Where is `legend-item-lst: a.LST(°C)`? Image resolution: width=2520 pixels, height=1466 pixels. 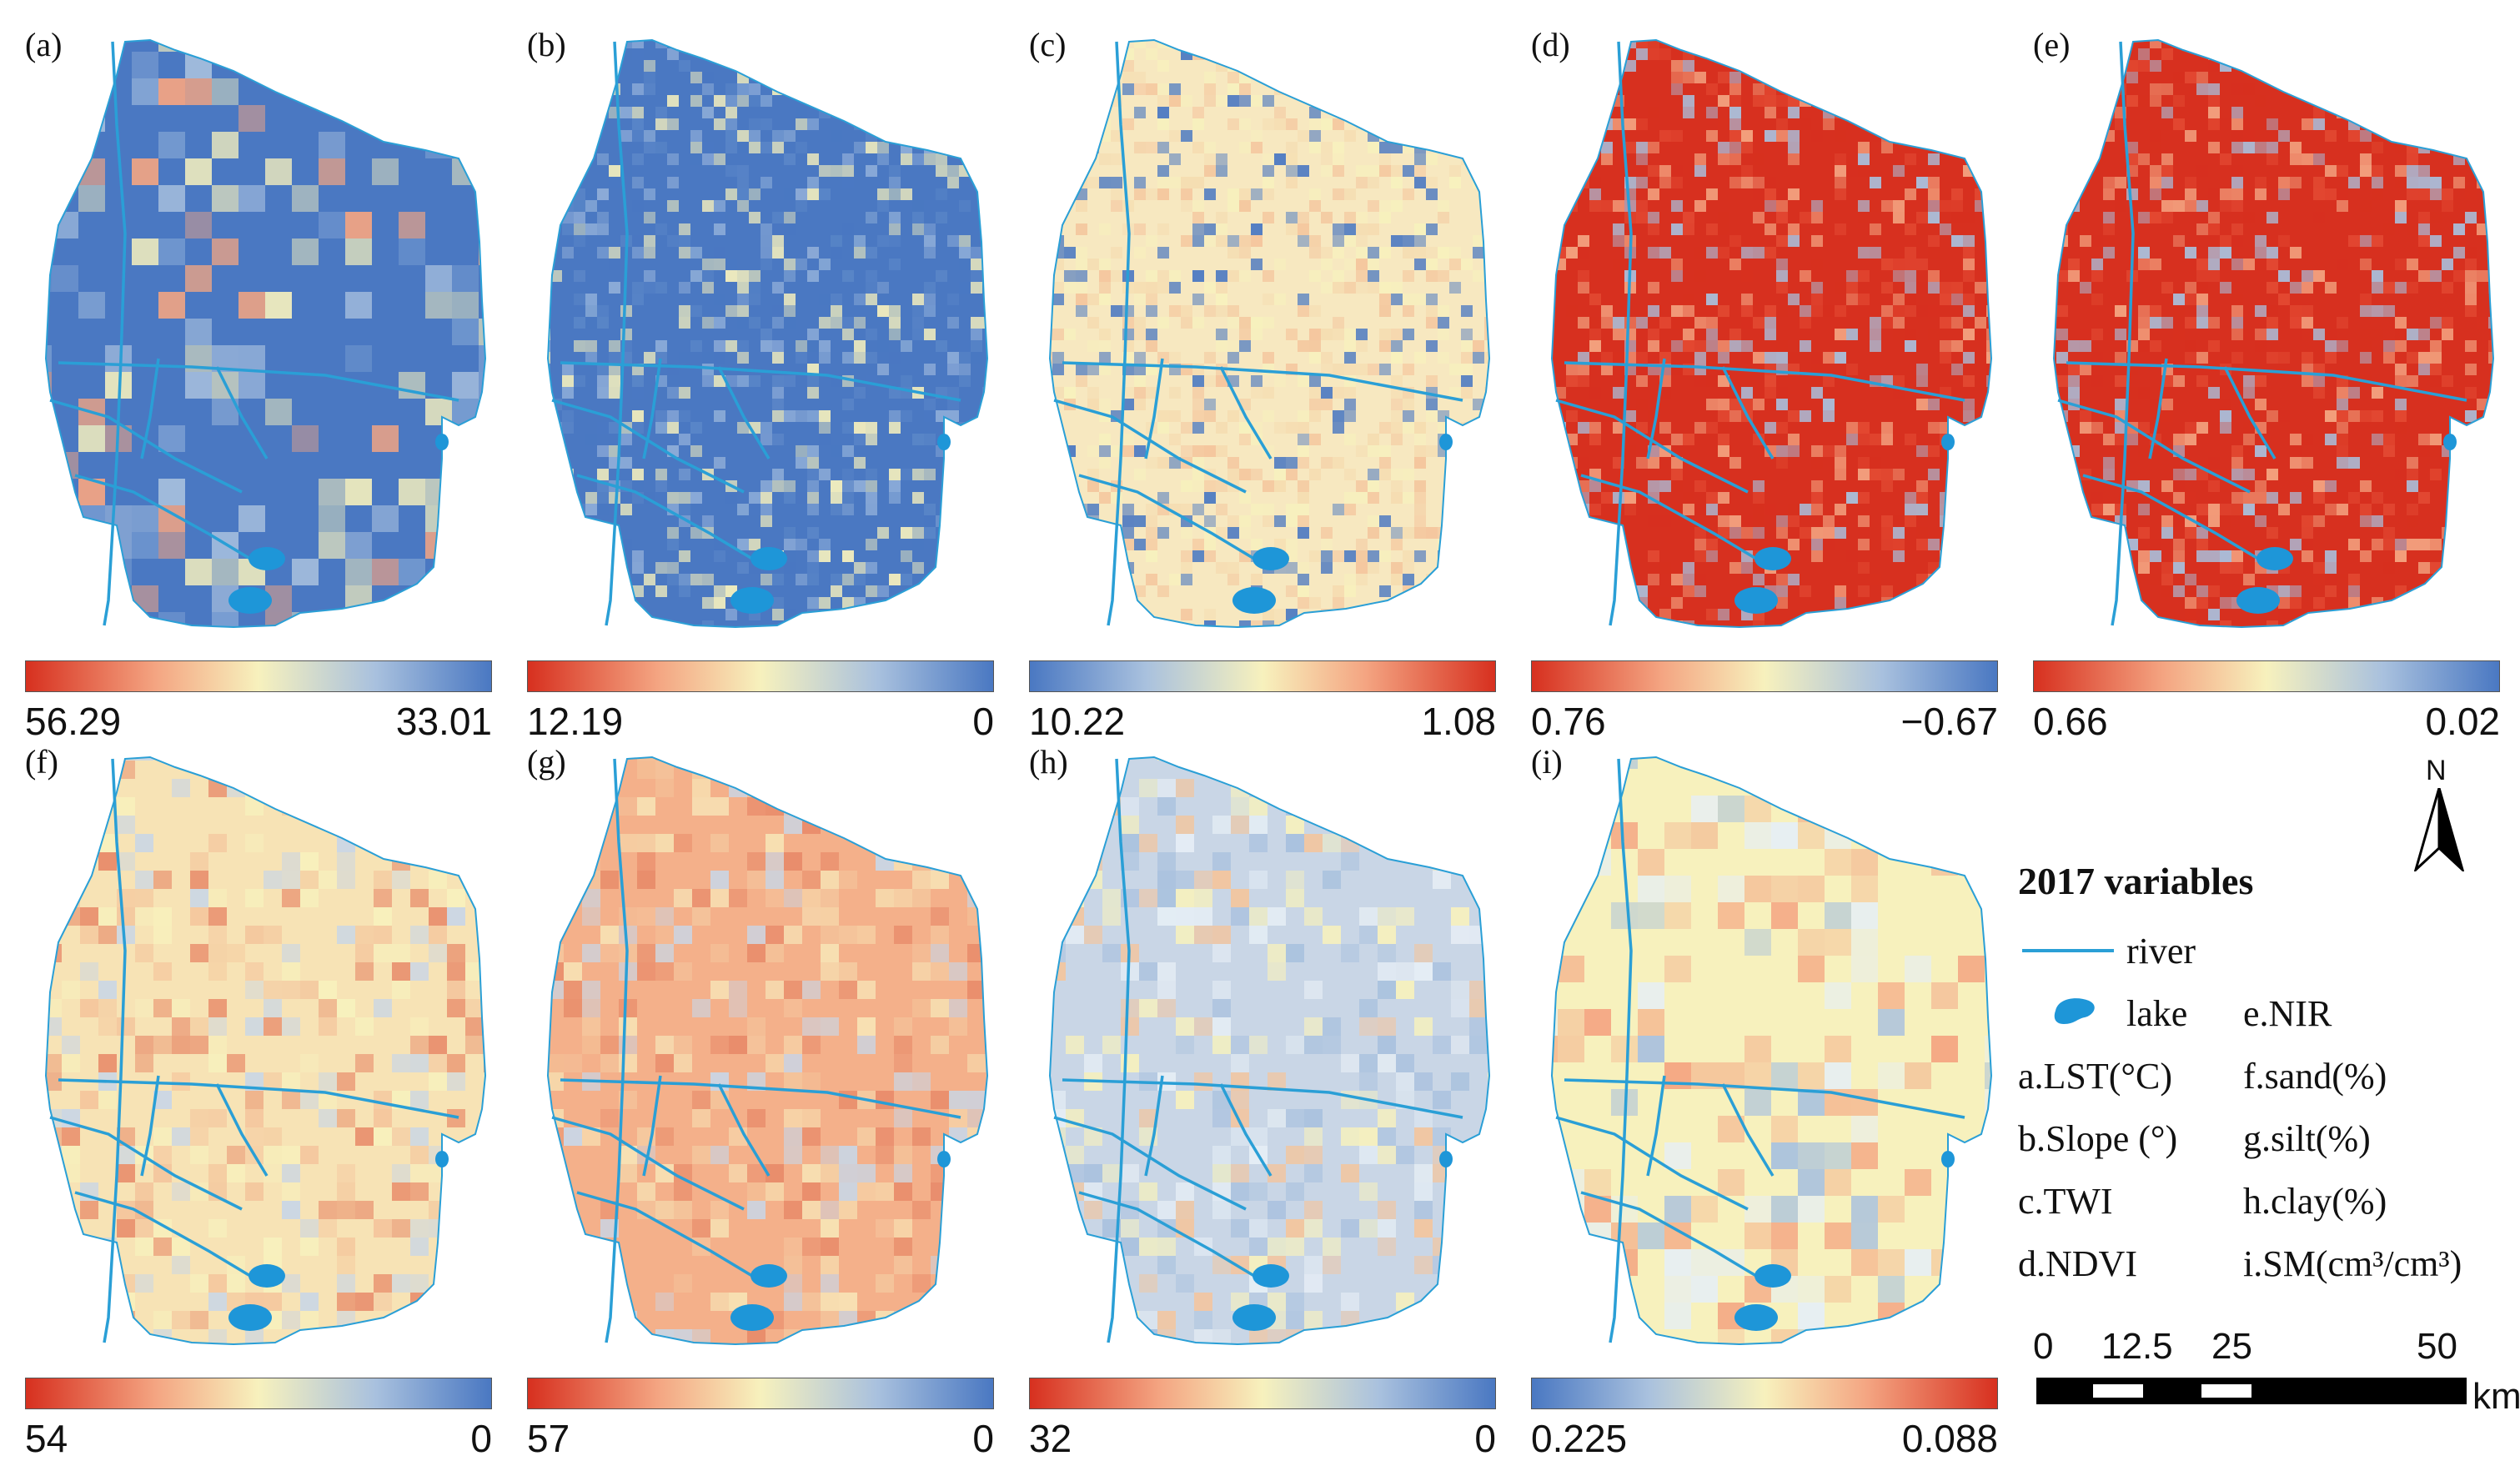 legend-item-lst: a.LST(°C) is located at coordinates (2095, 1076).